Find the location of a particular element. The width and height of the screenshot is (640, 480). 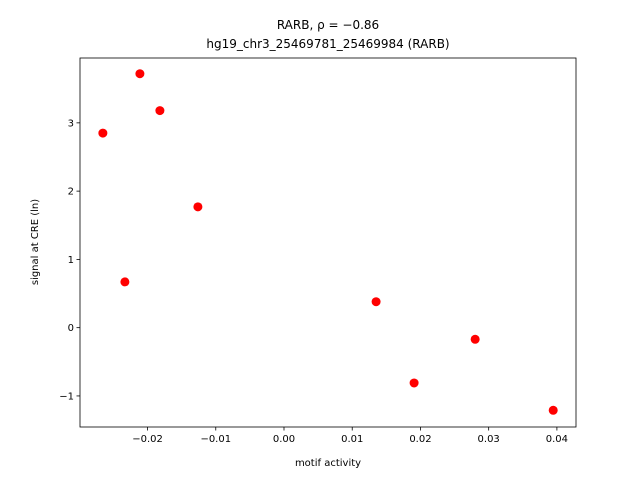

y-tick-label: 2 is located at coordinates (71, 192).